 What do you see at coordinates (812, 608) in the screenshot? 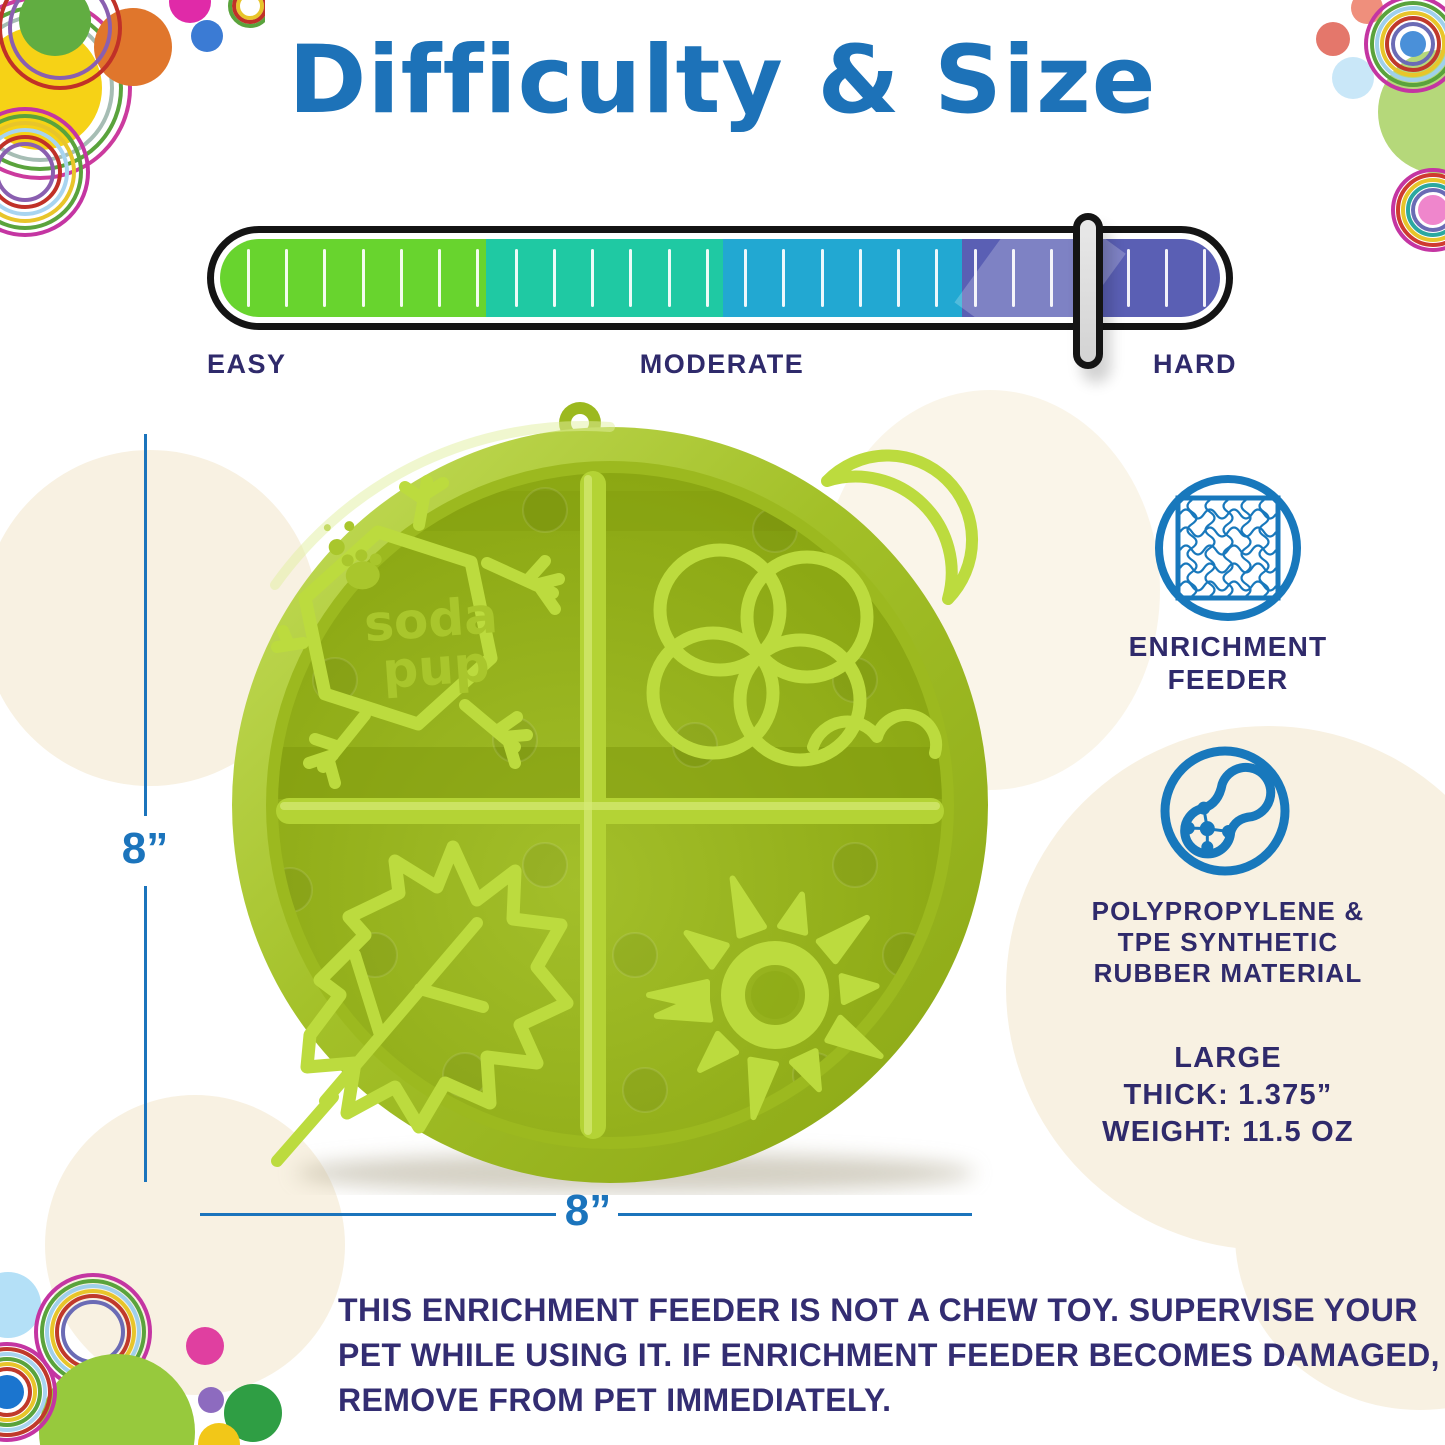
I see `flower-motif` at bounding box center [812, 608].